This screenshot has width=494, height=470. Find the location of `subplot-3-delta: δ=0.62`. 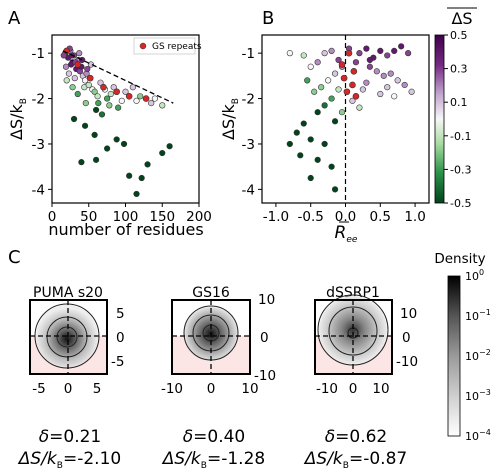

subplot-3-delta: δ=0.62 is located at coordinates (356, 437).